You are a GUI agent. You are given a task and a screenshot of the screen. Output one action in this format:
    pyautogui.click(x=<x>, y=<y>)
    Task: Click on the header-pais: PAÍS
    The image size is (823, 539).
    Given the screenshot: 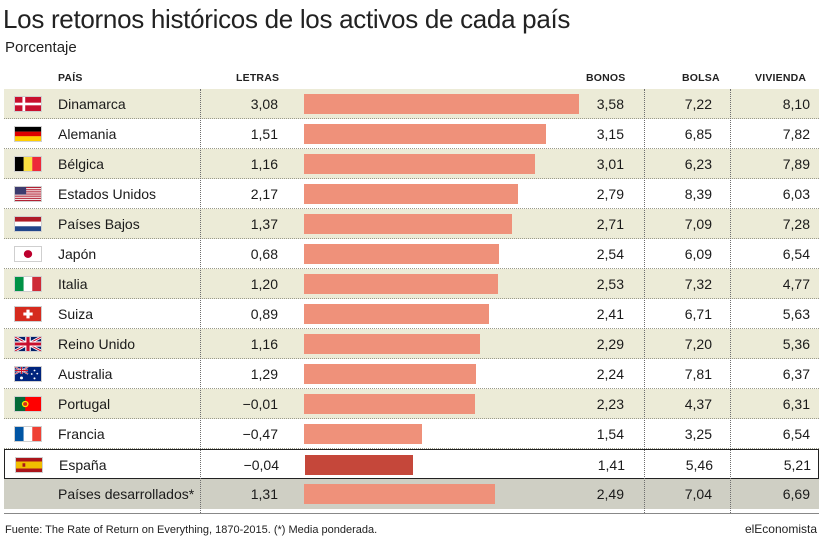 What is the action you would take?
    pyautogui.click(x=70, y=78)
    